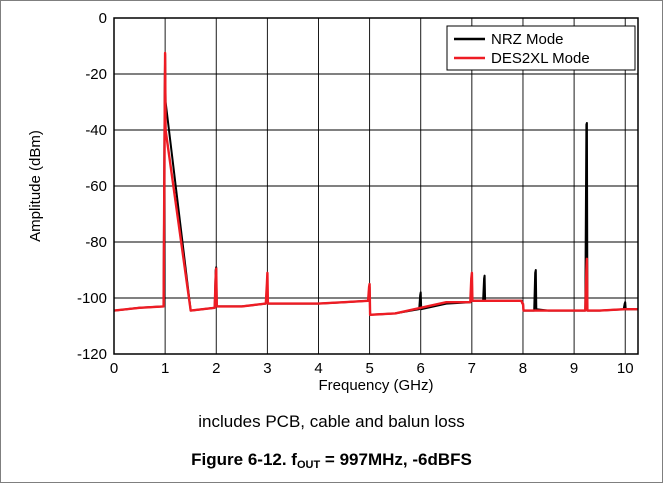 Image resolution: width=663 pixels, height=483 pixels. I want to click on y-tick-label: -120, so click(92, 354).